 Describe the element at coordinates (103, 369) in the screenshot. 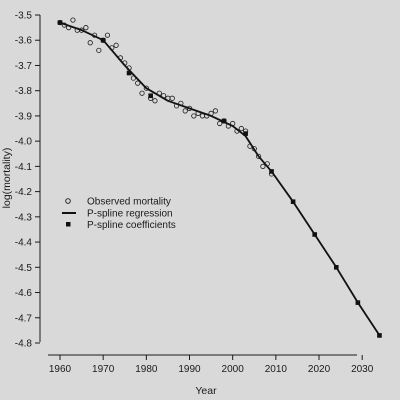

I see `x-tick-label: 1970` at that location.